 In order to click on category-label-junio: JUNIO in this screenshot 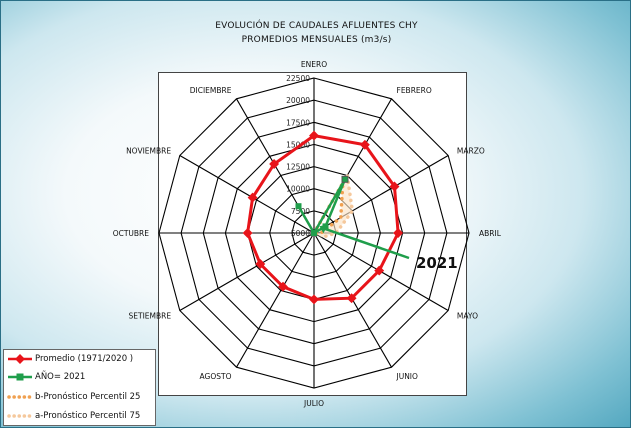, I will do `click(407, 376)`.